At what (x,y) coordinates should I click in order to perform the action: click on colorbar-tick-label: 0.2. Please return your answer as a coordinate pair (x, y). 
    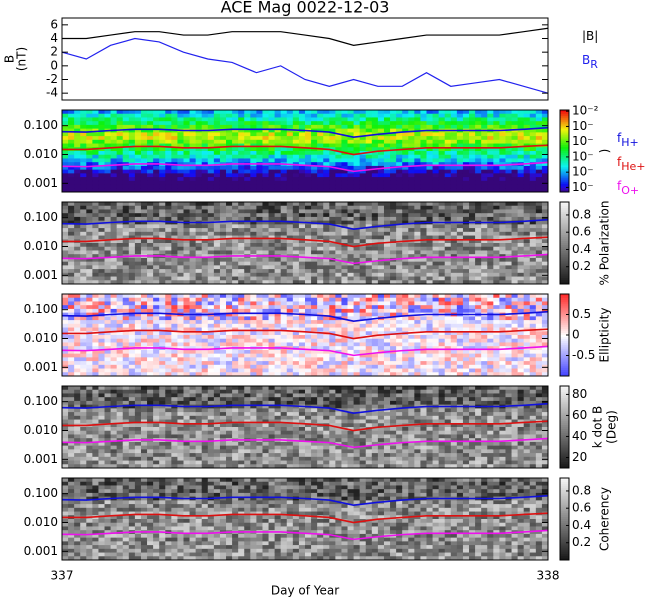
    Looking at the image, I should click on (581, 266).